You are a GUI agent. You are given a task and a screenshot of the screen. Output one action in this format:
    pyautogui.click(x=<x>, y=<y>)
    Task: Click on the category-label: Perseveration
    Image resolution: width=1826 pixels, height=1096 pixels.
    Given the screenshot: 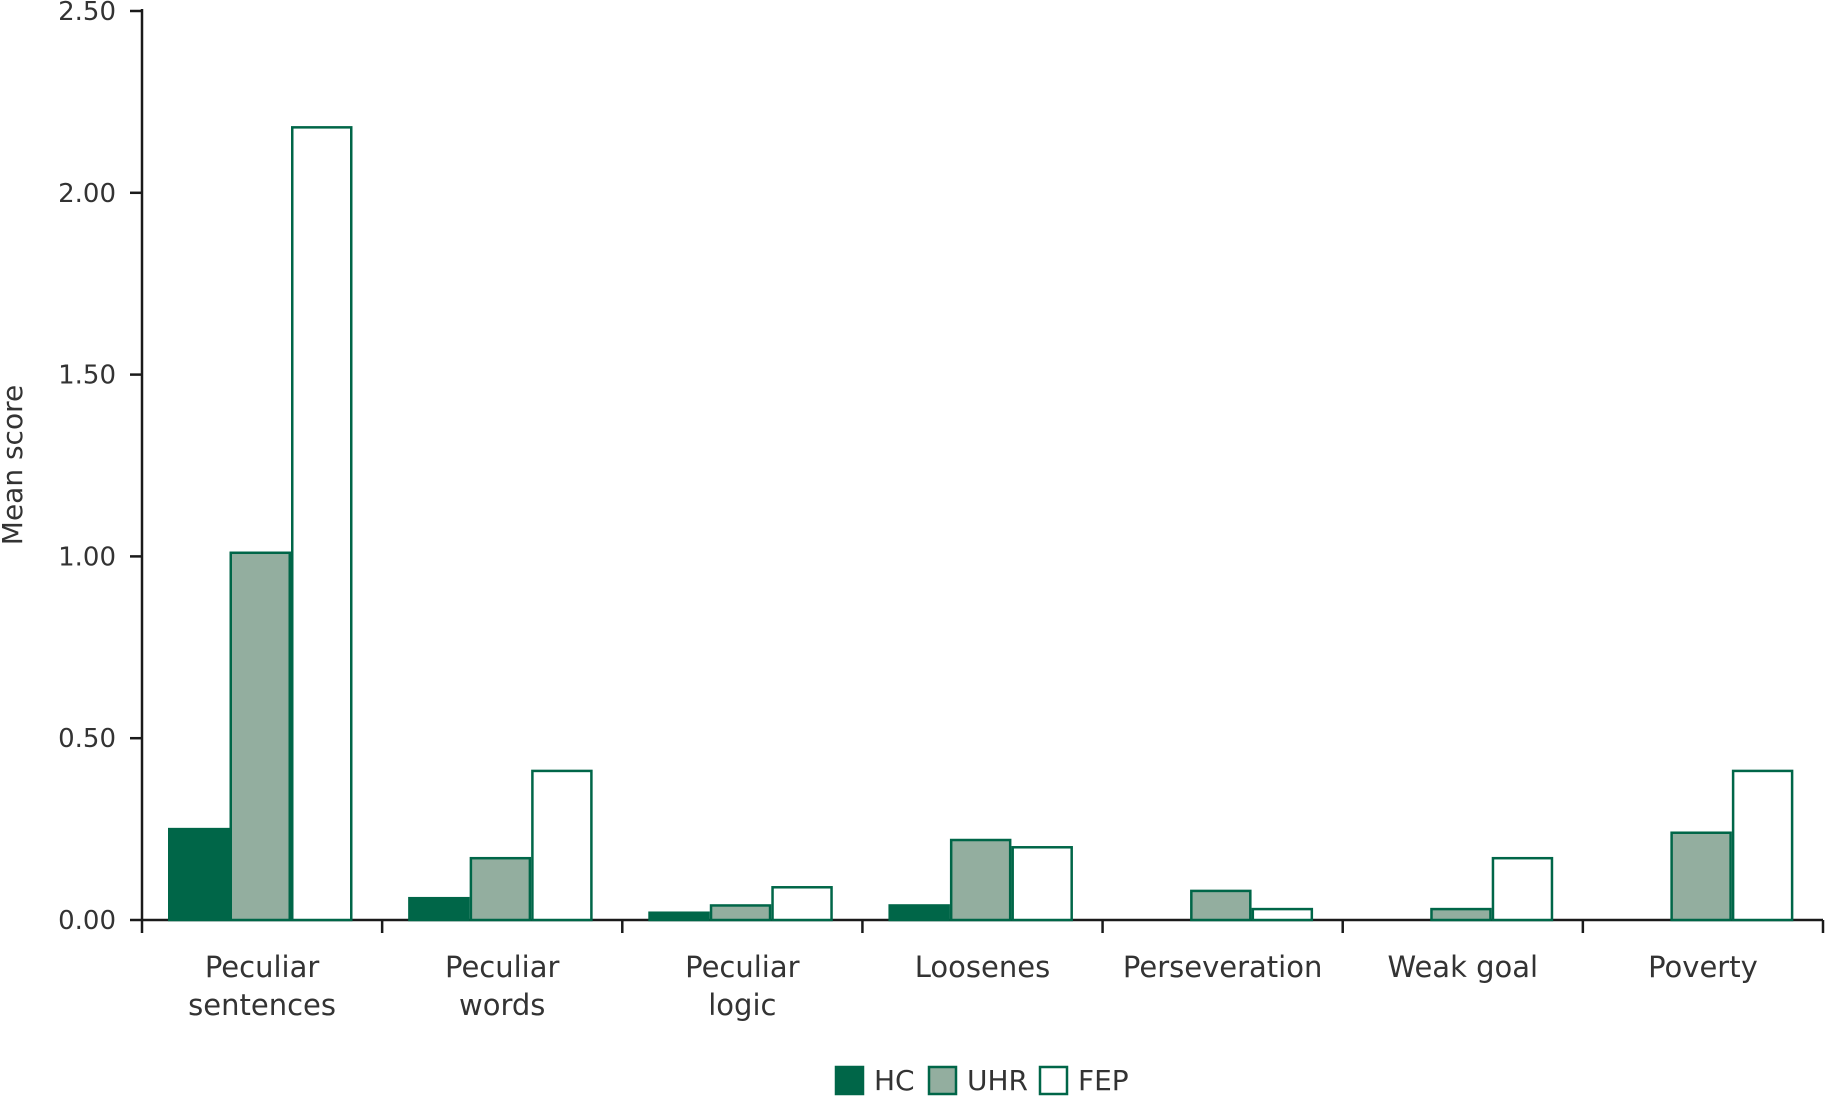 What is the action you would take?
    pyautogui.click(x=1222, y=967)
    